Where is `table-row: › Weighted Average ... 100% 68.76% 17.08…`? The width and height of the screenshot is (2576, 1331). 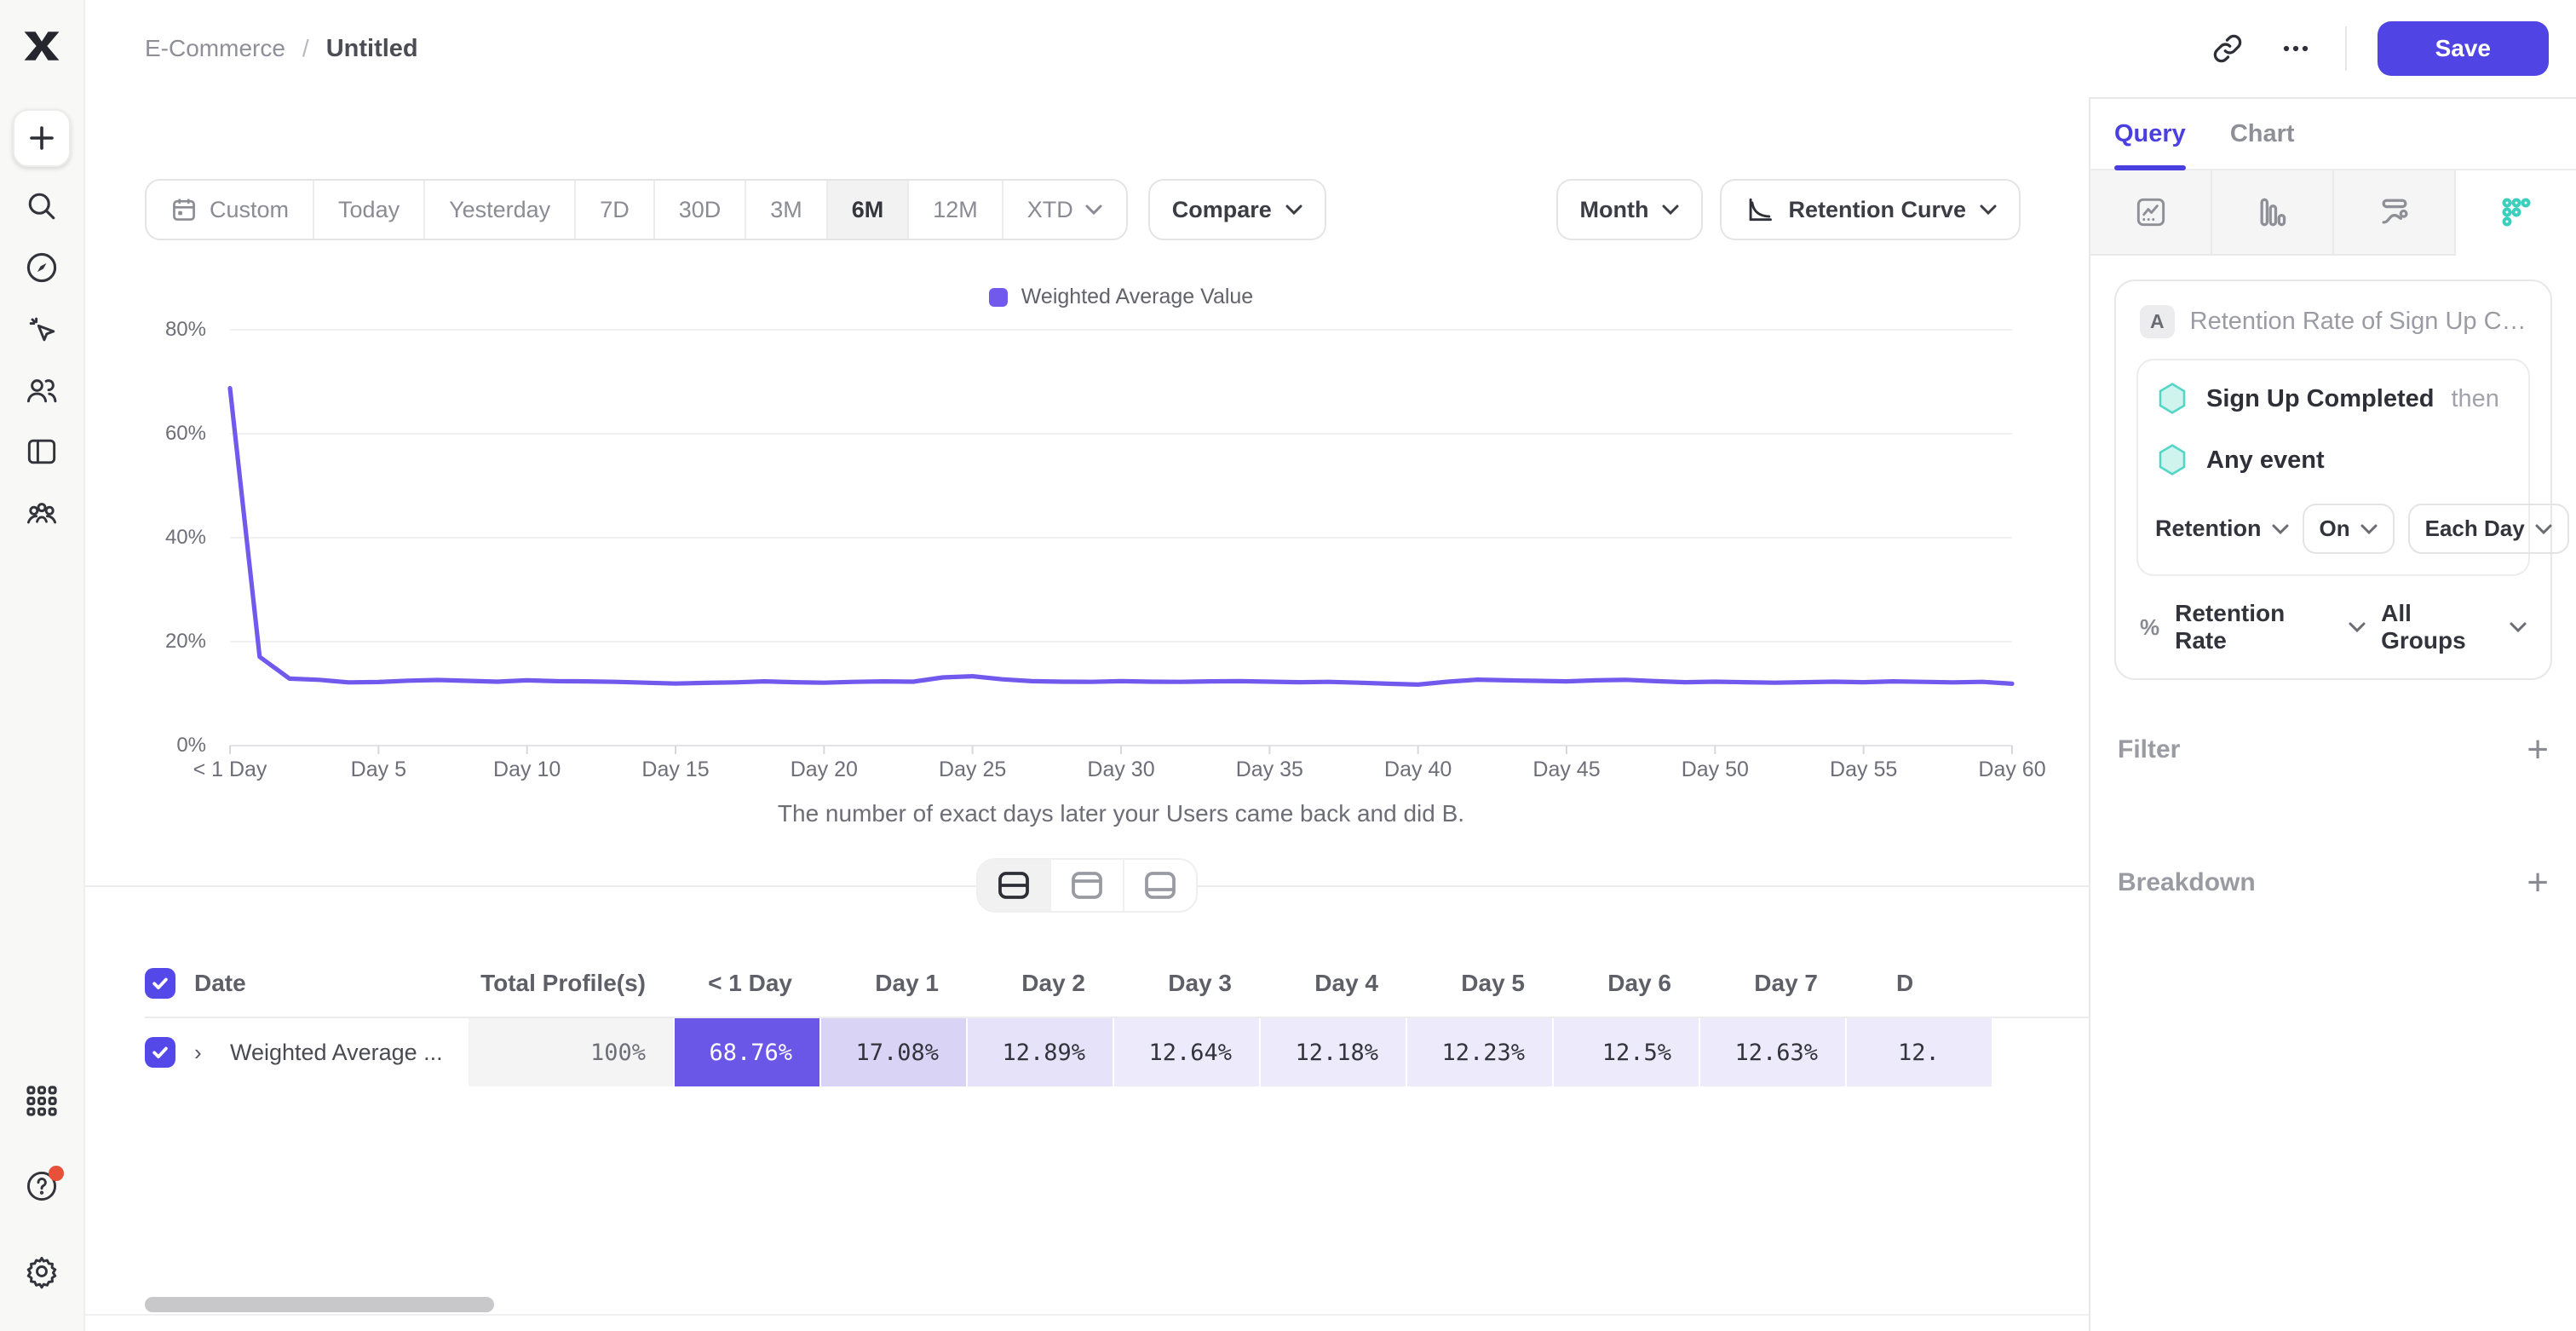 table-row: › Weighted Average ... 100% 68.76% 17.08… is located at coordinates (1117, 1052).